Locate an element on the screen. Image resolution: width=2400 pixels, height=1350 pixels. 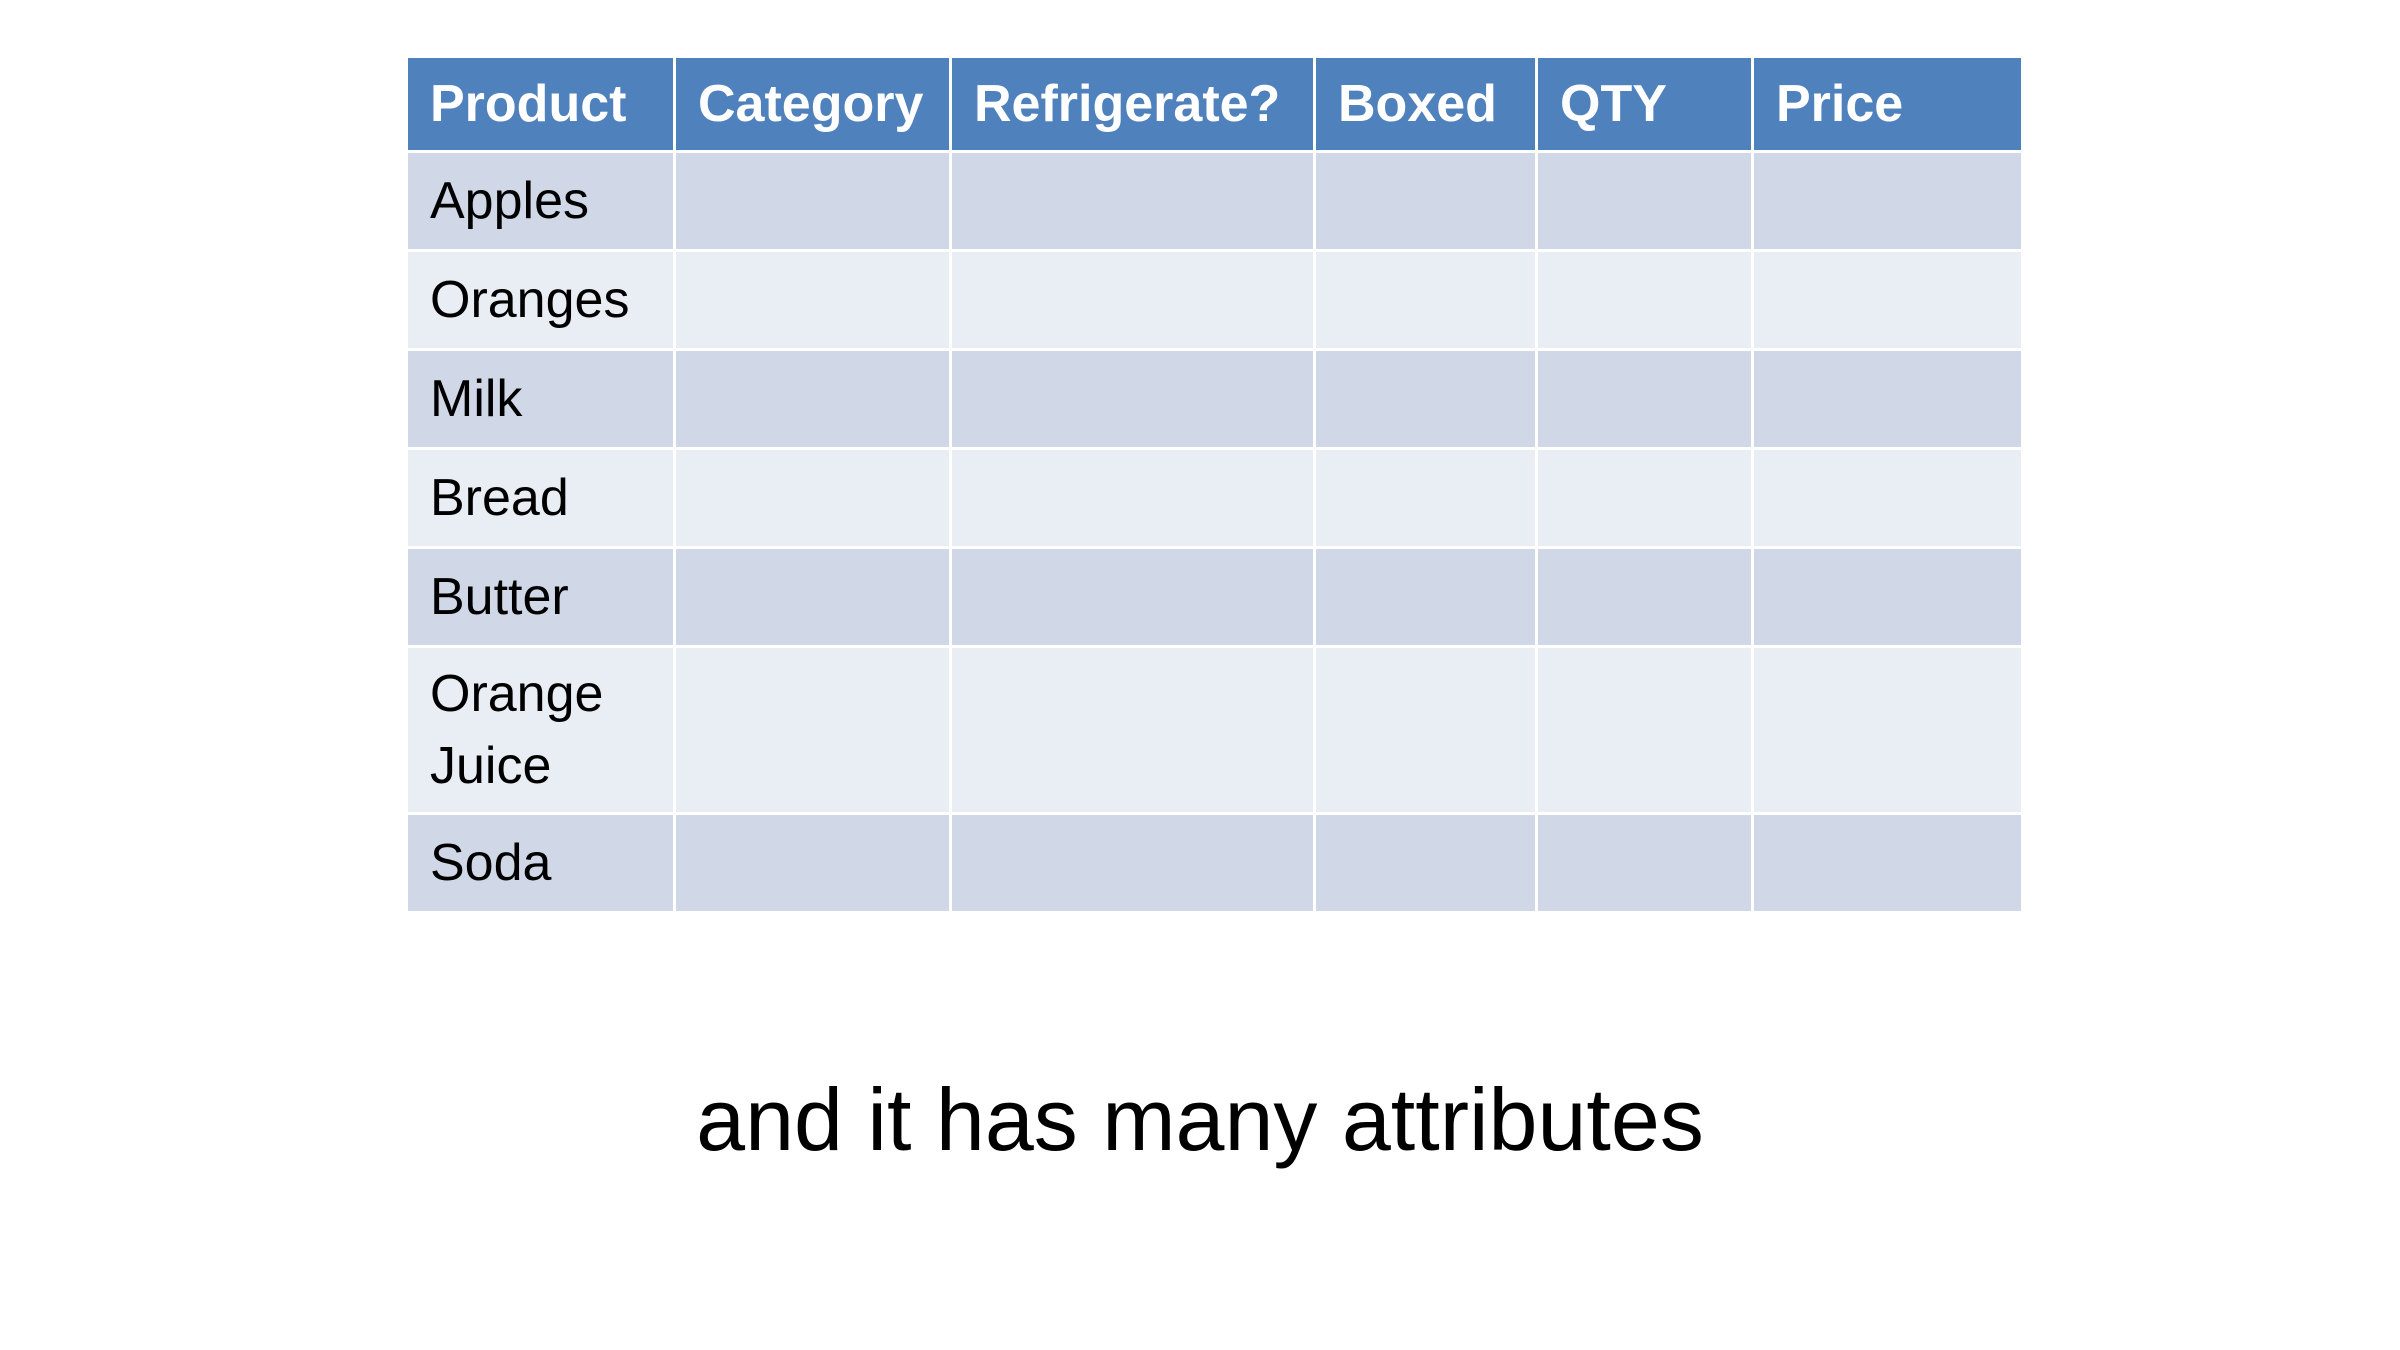
table-row: Oranges is located at coordinates (1214, 300).